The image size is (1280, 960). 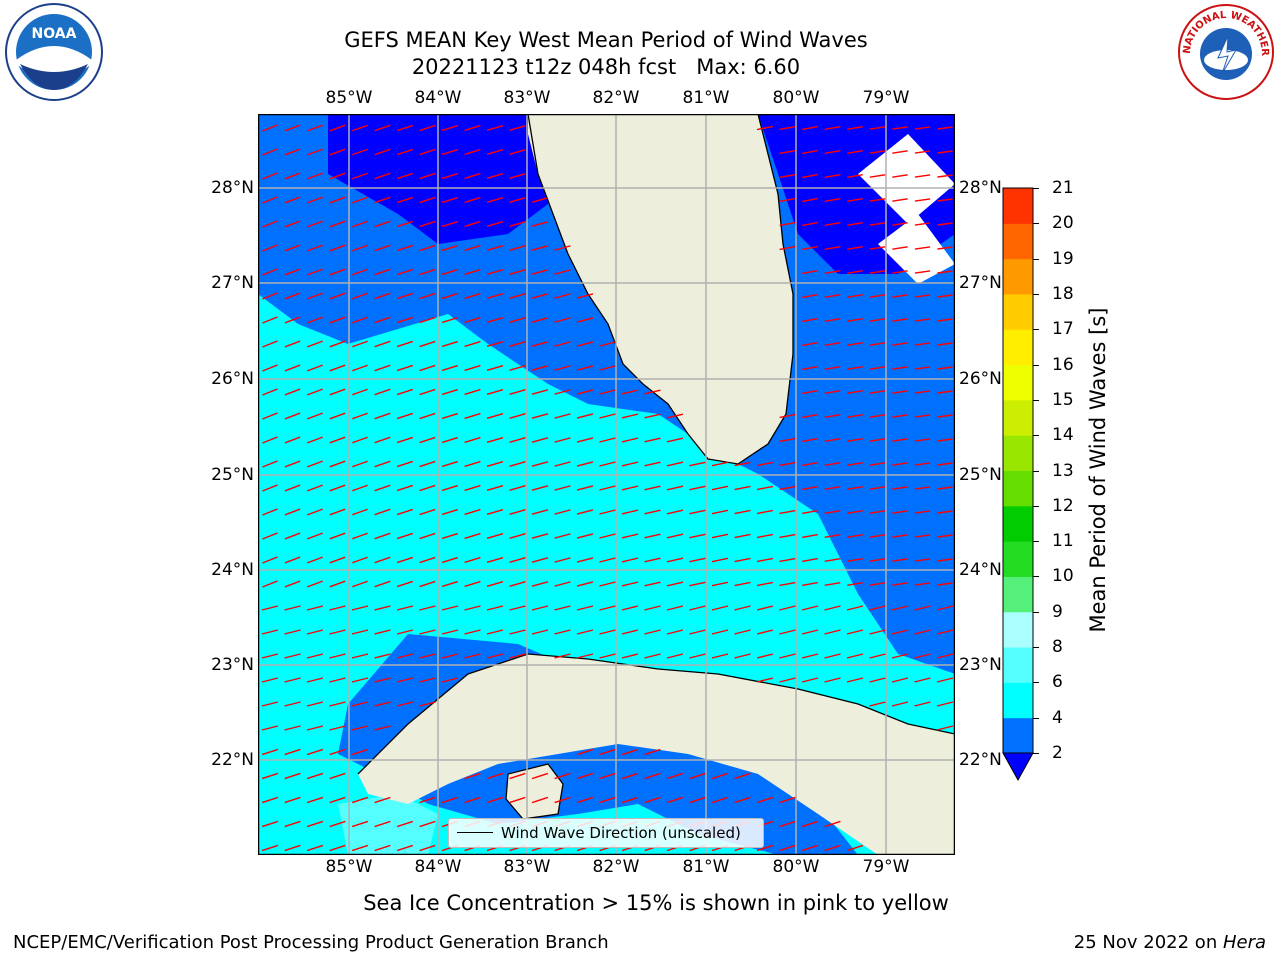 I want to click on lat-tick-right-3: 25°N, so click(x=980, y=475).